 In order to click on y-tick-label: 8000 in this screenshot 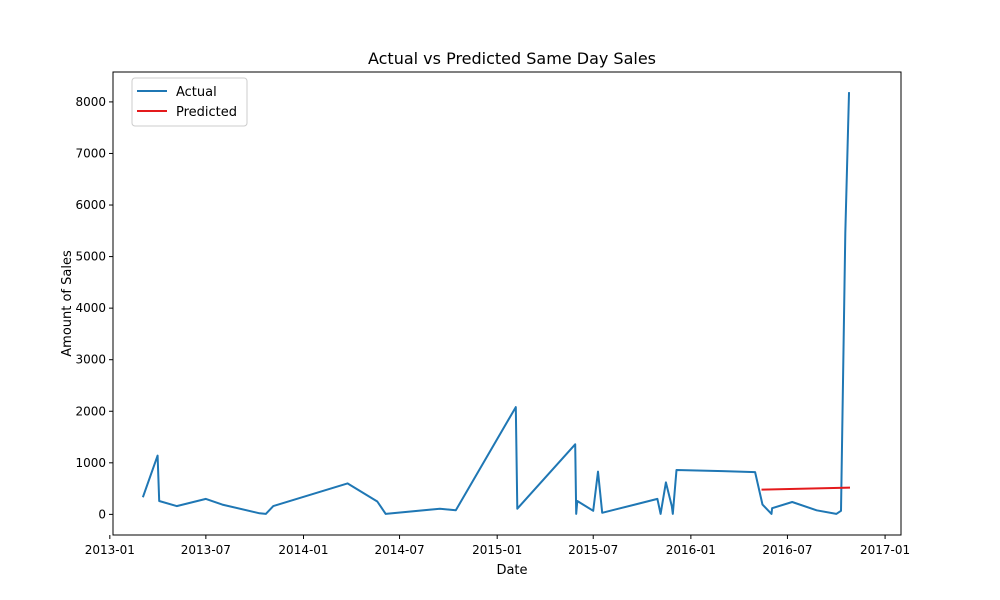, I will do `click(90, 102)`.